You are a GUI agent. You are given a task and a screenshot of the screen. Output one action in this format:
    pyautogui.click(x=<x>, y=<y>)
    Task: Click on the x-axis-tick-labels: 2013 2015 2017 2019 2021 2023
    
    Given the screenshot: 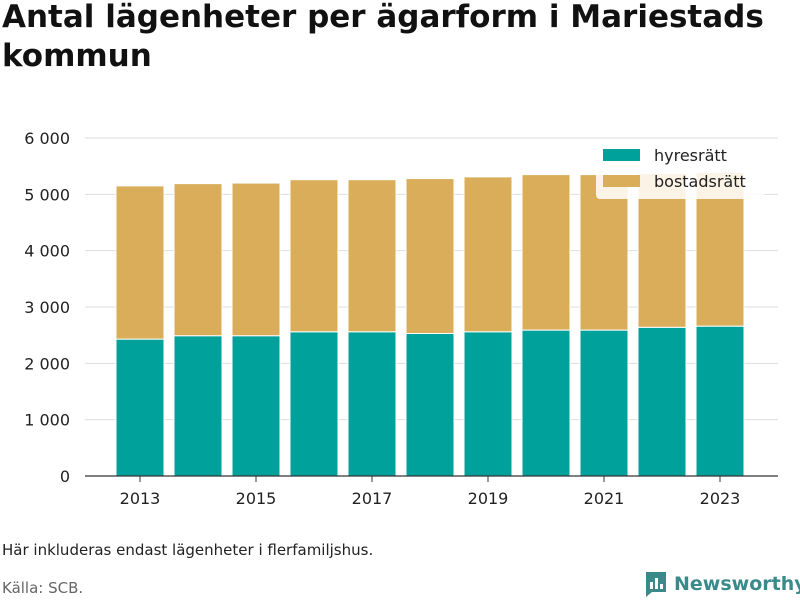 What is the action you would take?
    pyautogui.click(x=430, y=492)
    